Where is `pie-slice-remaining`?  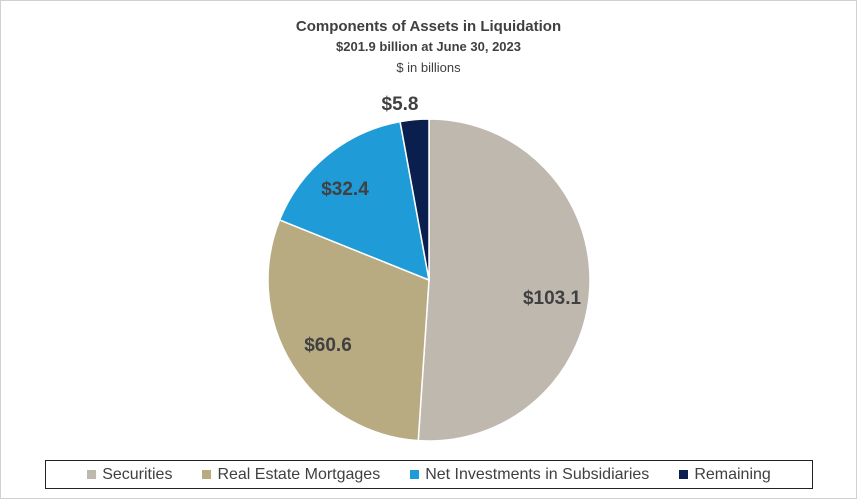
pie-slice-remaining is located at coordinates (414, 199).